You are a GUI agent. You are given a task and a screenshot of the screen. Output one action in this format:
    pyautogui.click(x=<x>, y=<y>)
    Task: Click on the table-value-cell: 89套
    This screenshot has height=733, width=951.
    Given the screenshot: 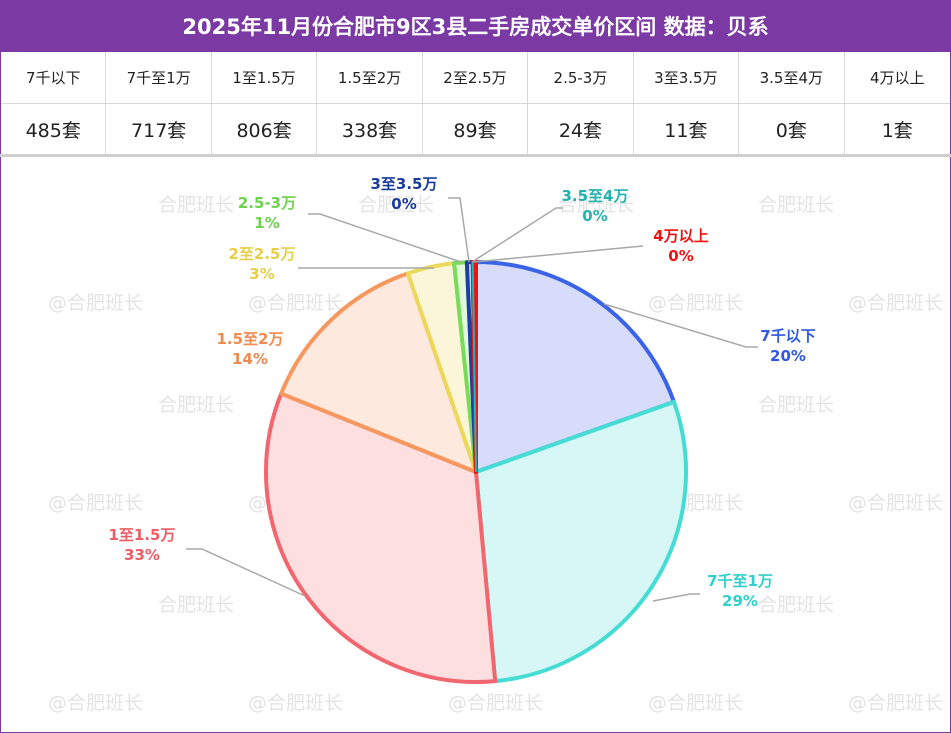 What is the action you would take?
    pyautogui.click(x=475, y=131)
    